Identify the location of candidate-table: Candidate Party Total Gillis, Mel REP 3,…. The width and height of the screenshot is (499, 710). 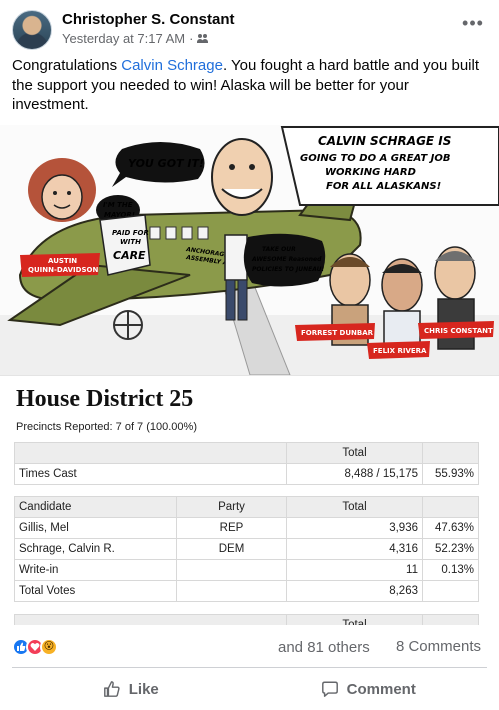
(246, 549).